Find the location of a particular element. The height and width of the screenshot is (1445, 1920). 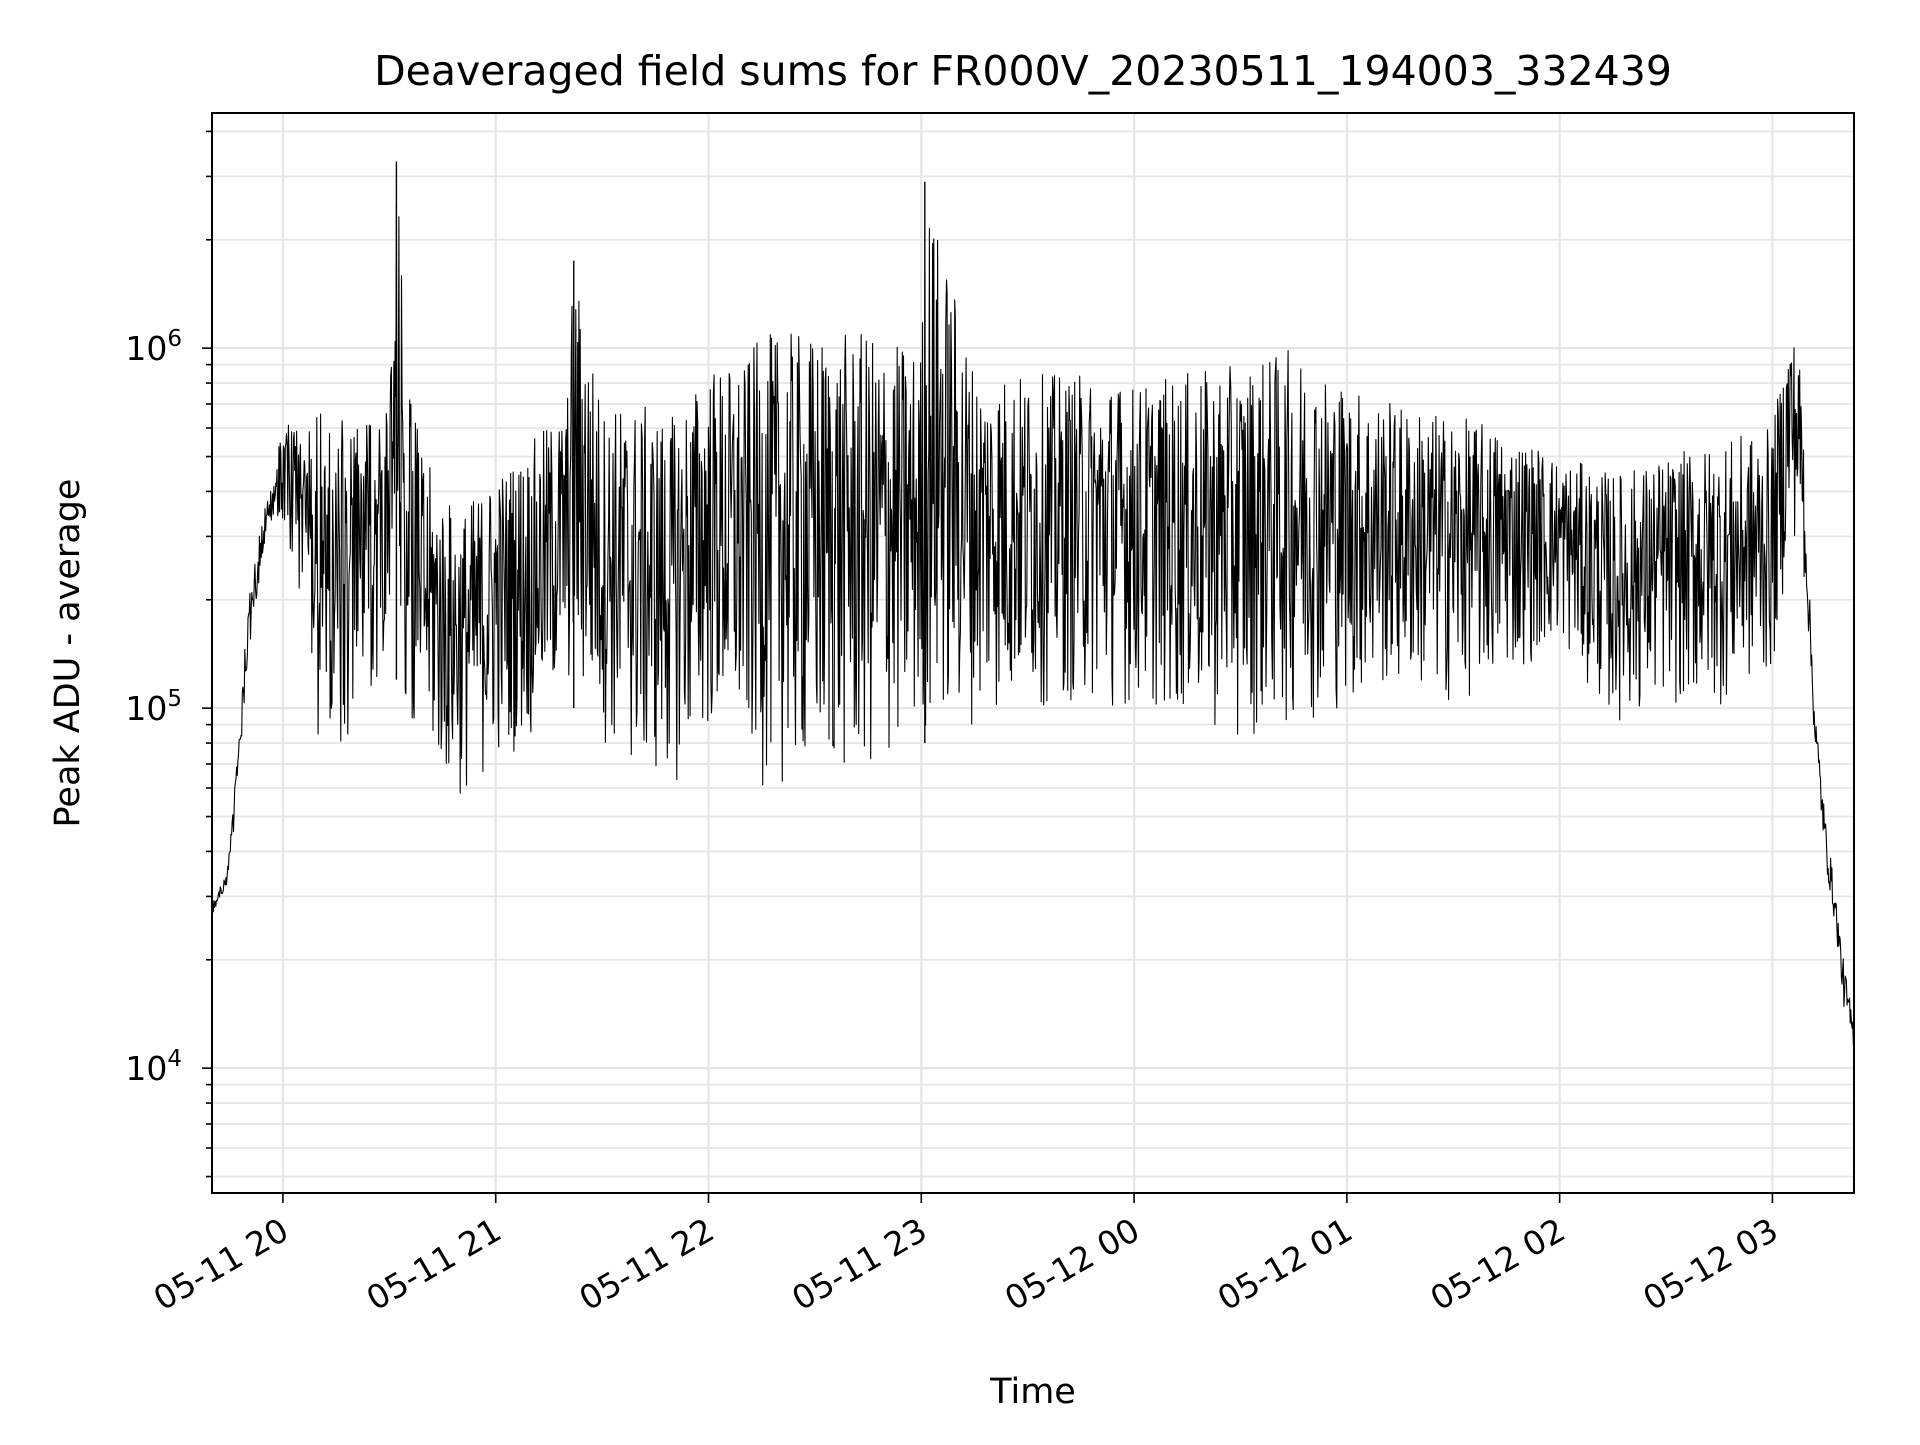

x-axis-label: Time is located at coordinates (1032, 1392).